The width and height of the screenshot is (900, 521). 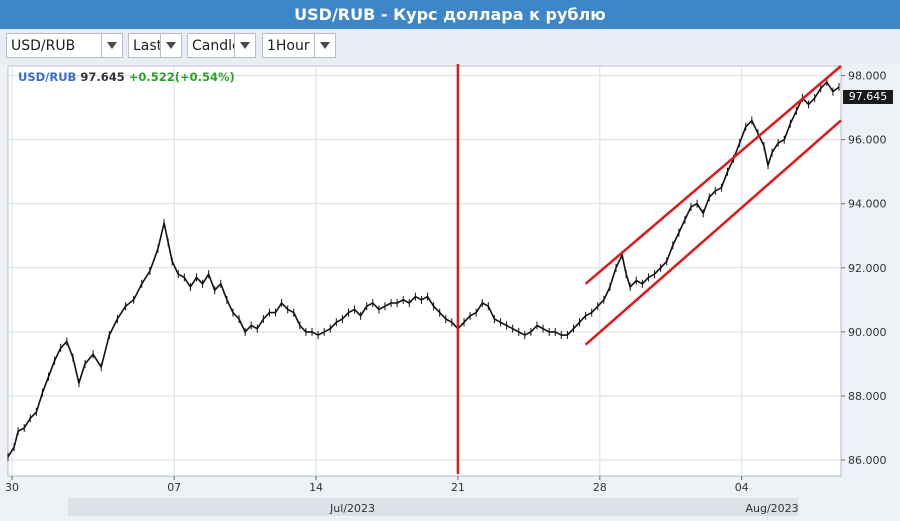 What do you see at coordinates (352, 508) in the screenshot?
I see `month-tick-label: Jul/2023` at bounding box center [352, 508].